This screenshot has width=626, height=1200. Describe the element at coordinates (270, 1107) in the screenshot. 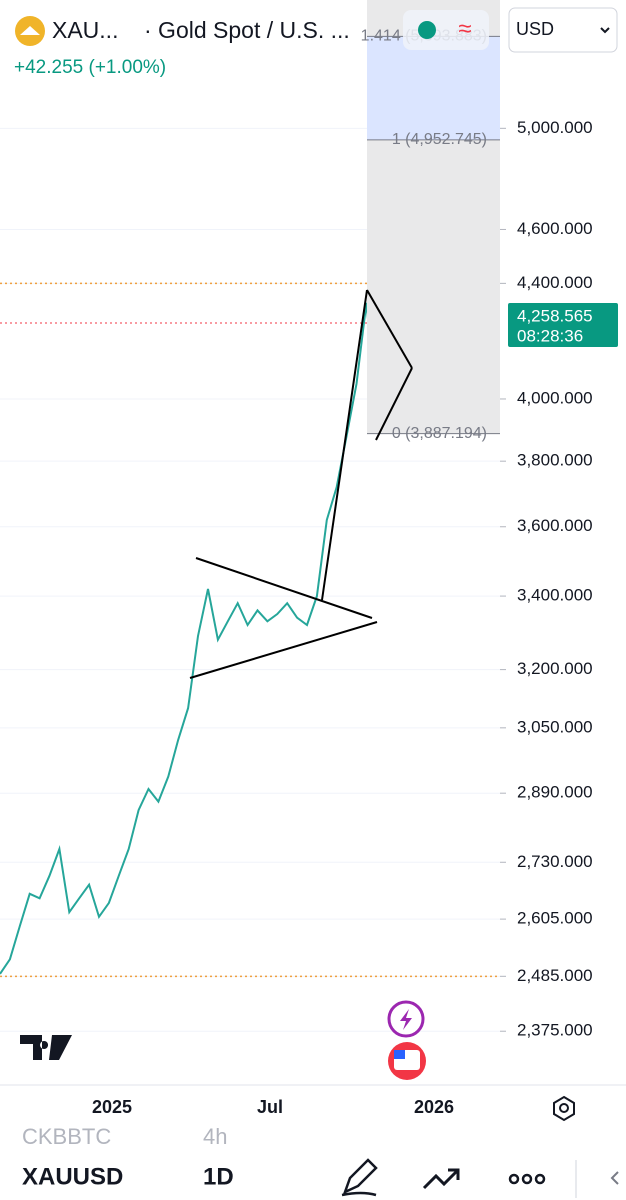

I see `x-tick-label: Jul` at that location.